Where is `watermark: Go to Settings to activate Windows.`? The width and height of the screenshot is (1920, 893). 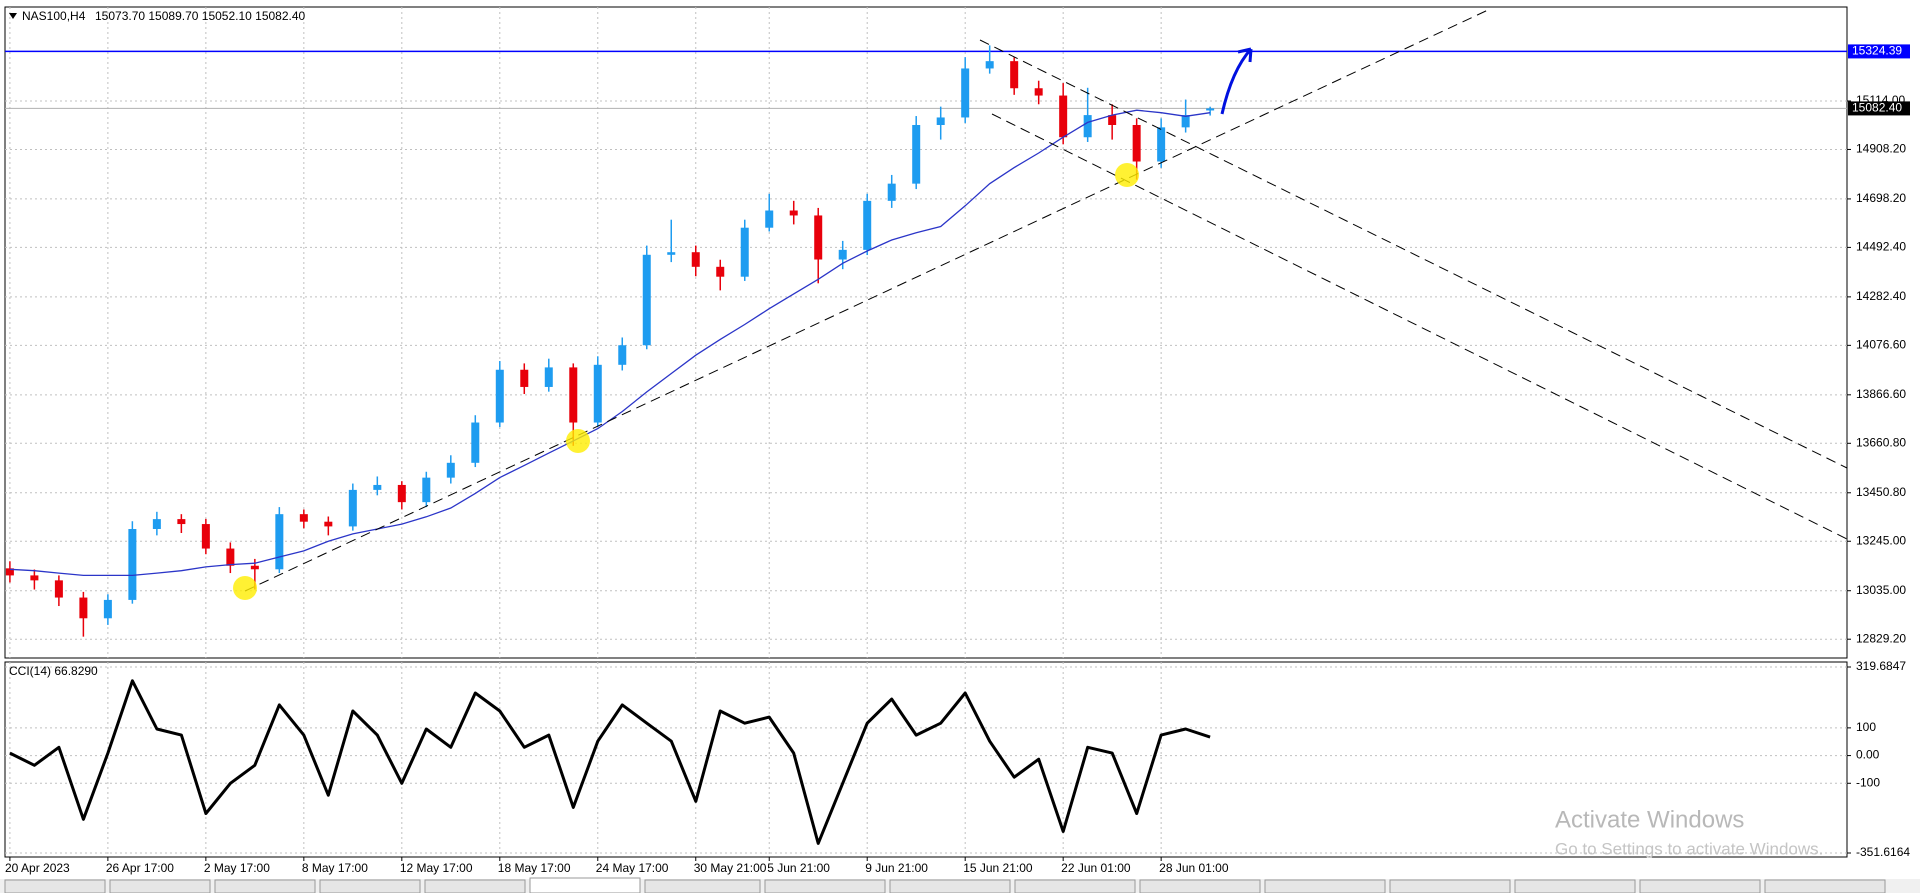 watermark: Go to Settings to activate Windows. is located at coordinates (1689, 848).